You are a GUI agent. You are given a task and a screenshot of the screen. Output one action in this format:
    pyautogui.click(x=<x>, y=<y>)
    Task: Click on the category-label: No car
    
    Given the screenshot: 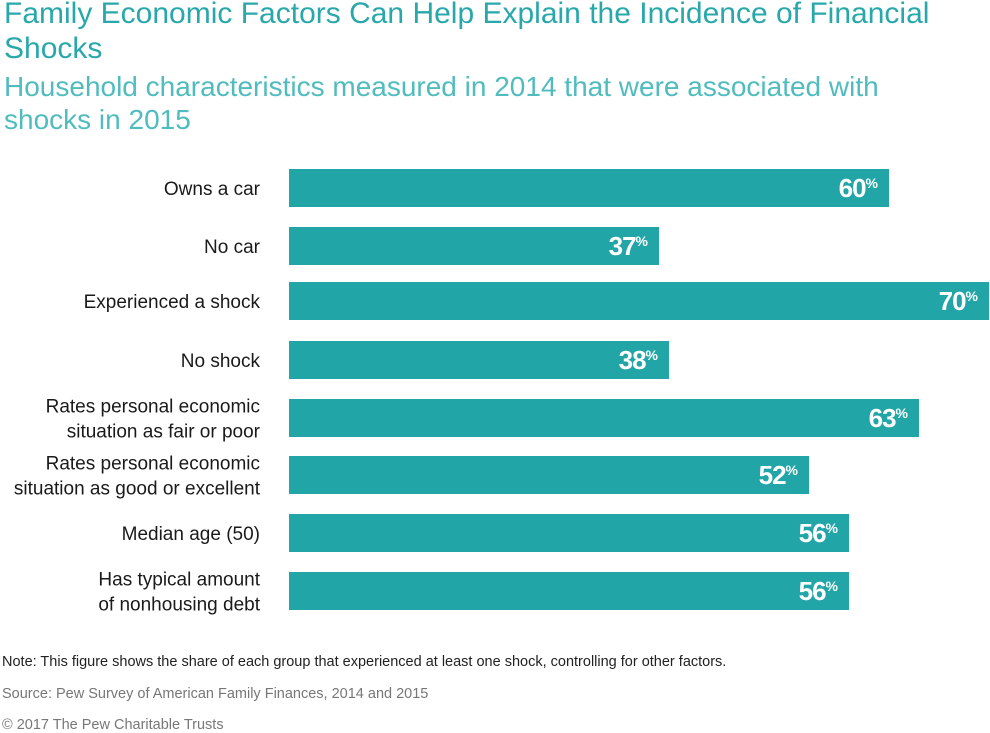 What is the action you would take?
    pyautogui.click(x=232, y=247)
    